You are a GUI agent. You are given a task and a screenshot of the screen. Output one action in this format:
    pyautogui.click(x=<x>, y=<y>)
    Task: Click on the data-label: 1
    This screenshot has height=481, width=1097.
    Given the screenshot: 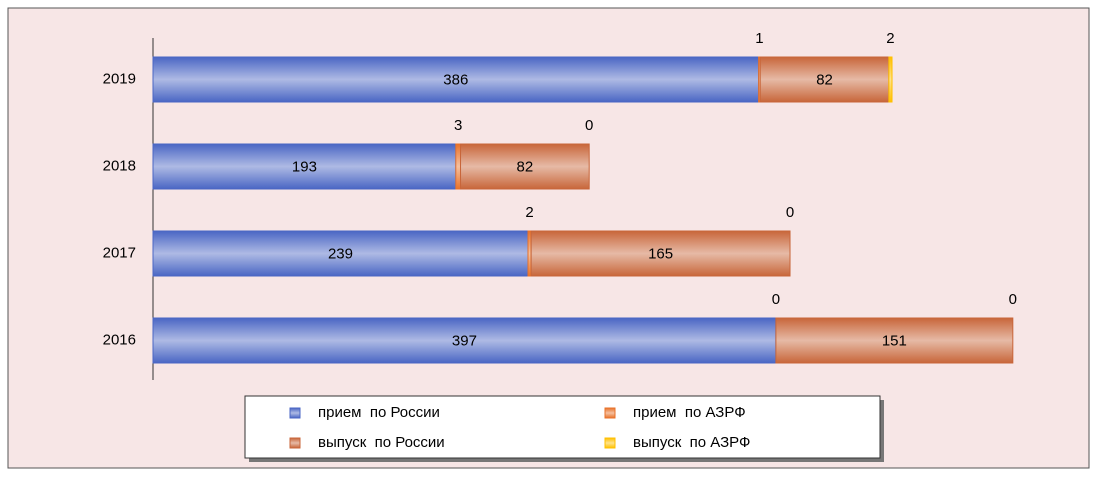 What is the action you would take?
    pyautogui.click(x=759, y=38)
    